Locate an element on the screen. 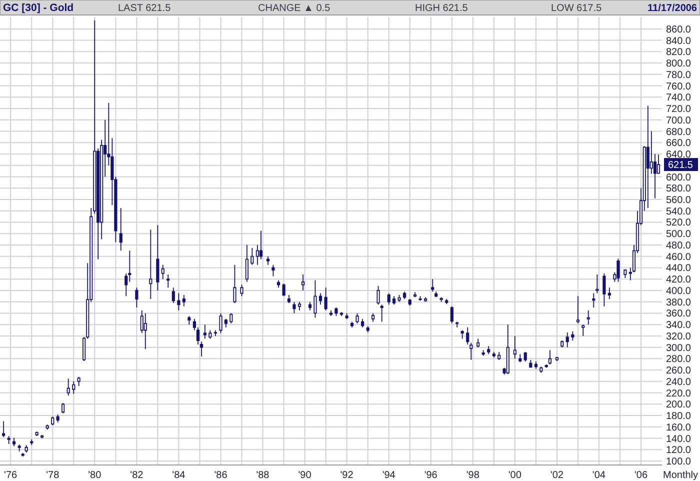 The height and width of the screenshot is (481, 700). y-tick-label: 700.0 is located at coordinates (679, 120).